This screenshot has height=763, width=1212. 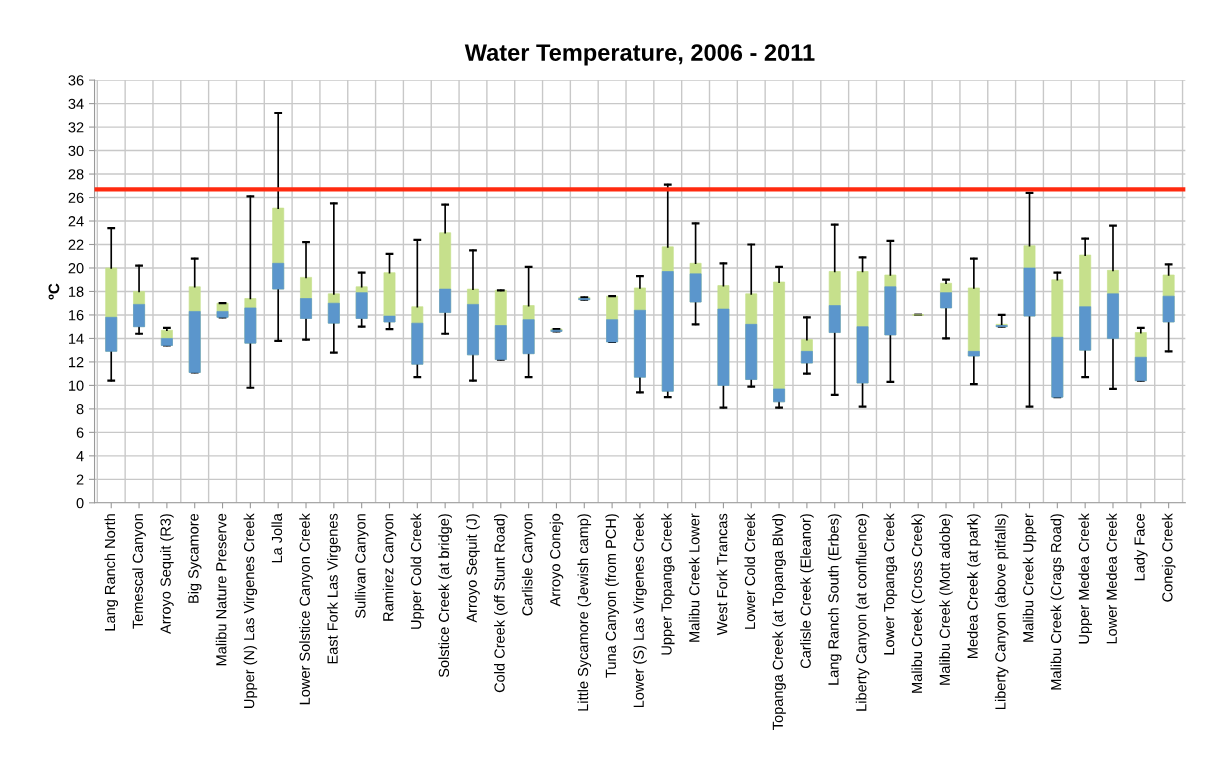 What do you see at coordinates (528, 565) in the screenshot?
I see `x-tick-label: Carlisle Canyon` at bounding box center [528, 565].